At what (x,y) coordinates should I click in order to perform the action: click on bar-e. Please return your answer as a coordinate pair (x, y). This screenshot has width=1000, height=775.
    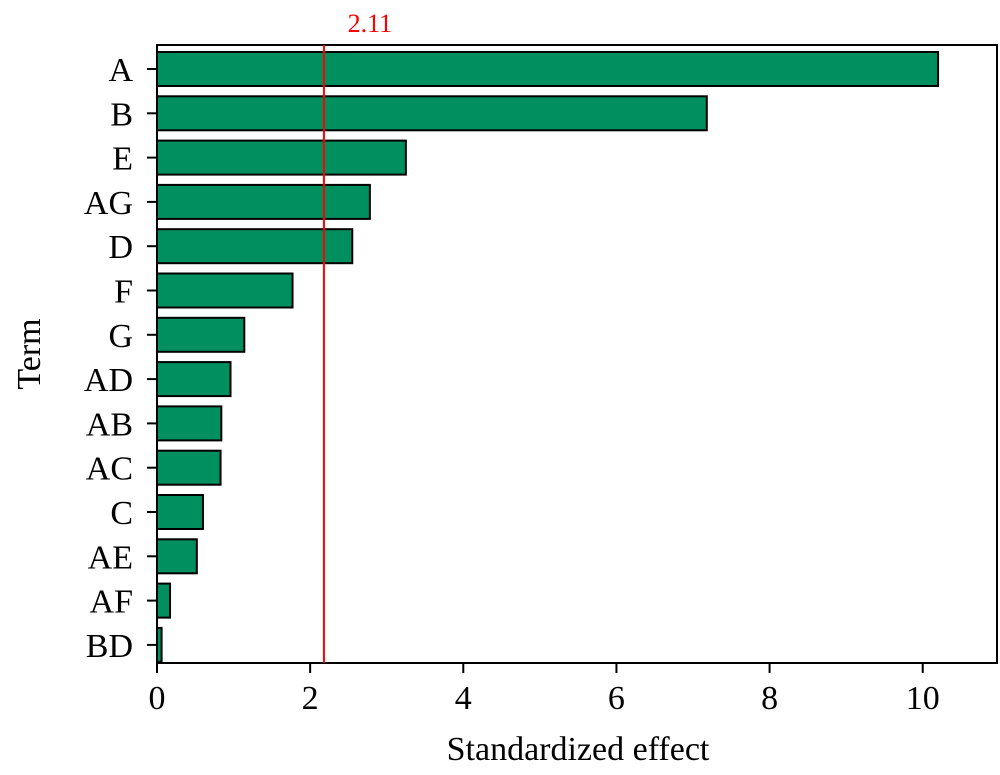
    Looking at the image, I should click on (281, 157).